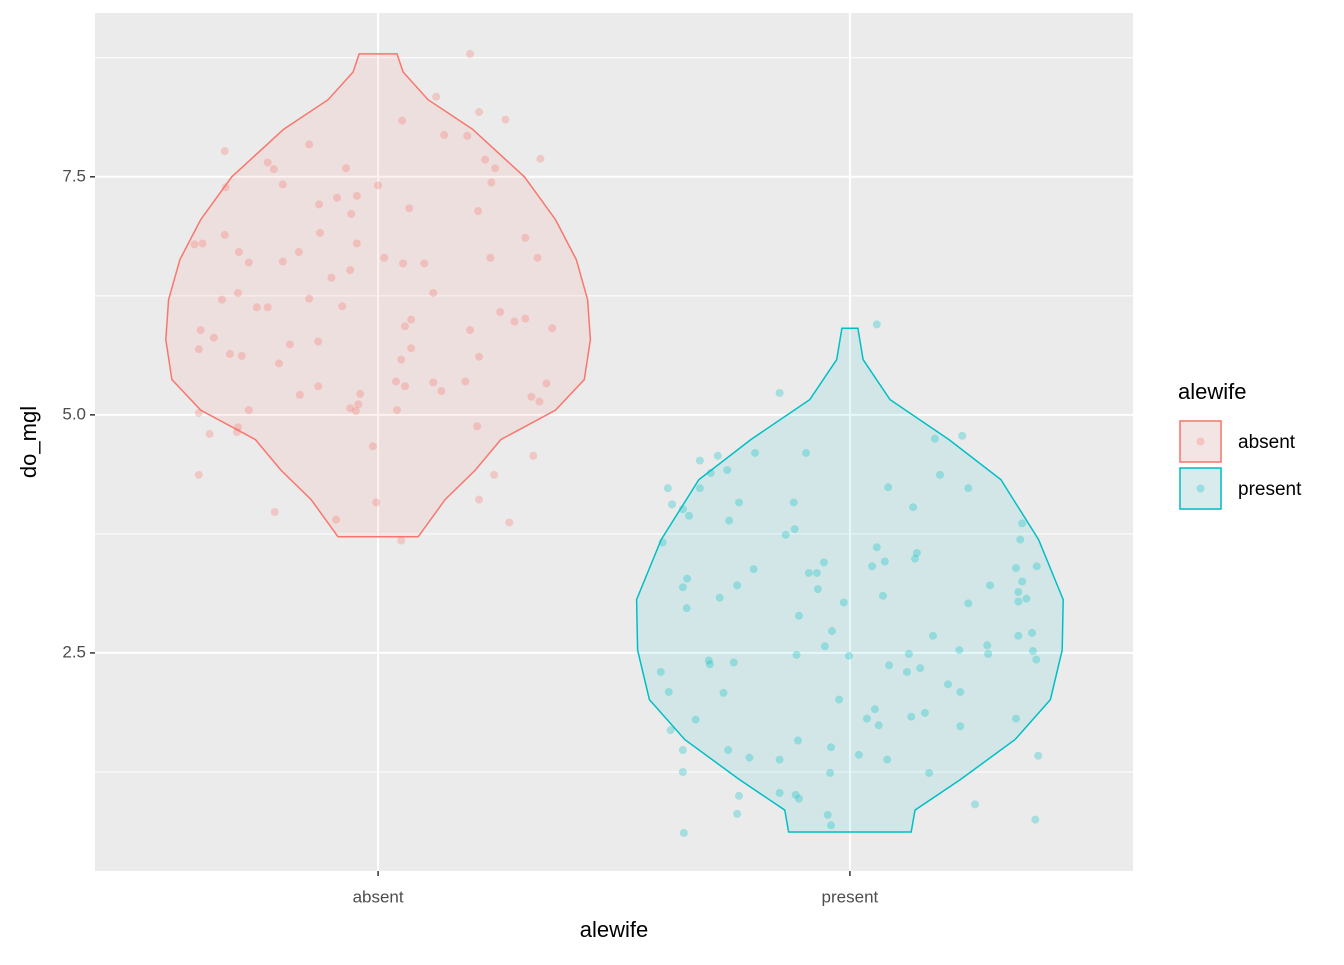  I want to click on legend-key, so click(1200, 488).